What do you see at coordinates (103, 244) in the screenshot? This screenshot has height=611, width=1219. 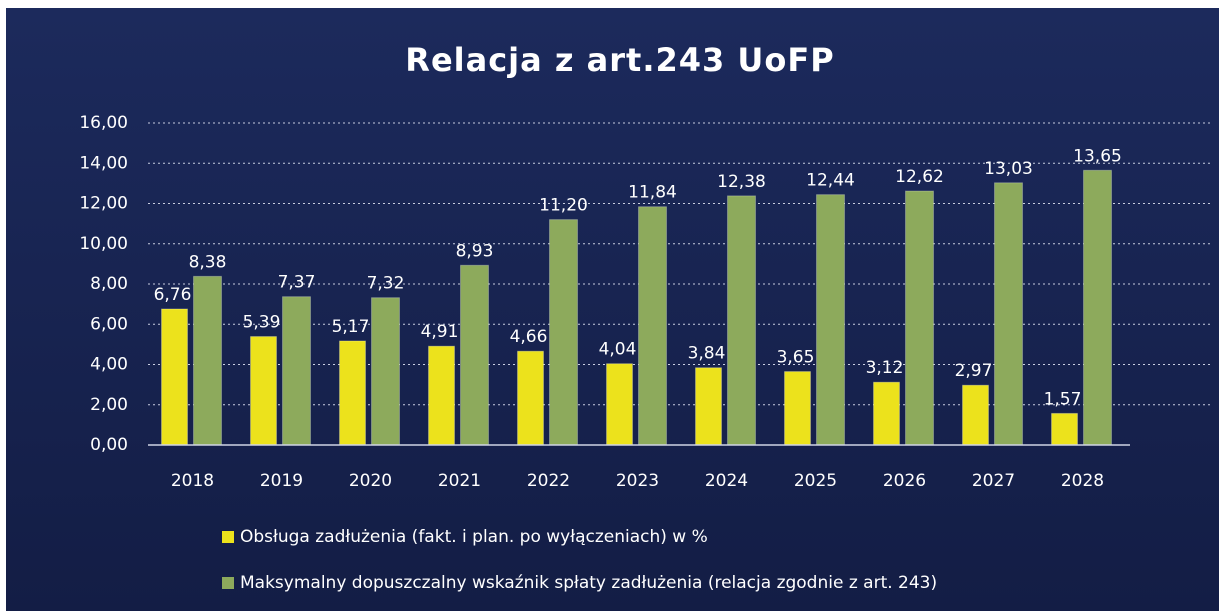 I see `y-tick-label: 10,00` at bounding box center [103, 244].